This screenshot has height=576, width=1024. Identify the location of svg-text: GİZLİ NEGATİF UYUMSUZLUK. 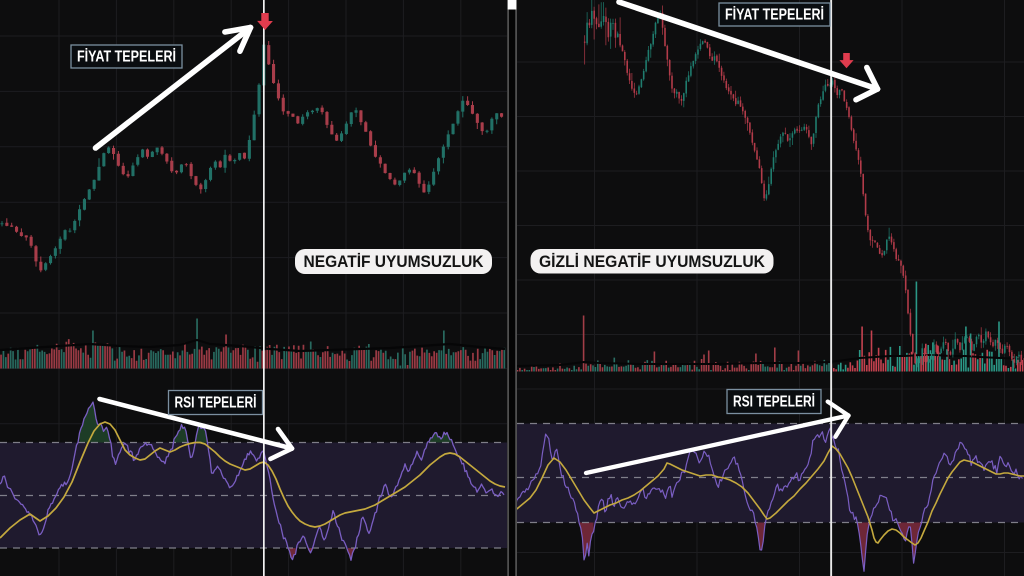
(652, 262).